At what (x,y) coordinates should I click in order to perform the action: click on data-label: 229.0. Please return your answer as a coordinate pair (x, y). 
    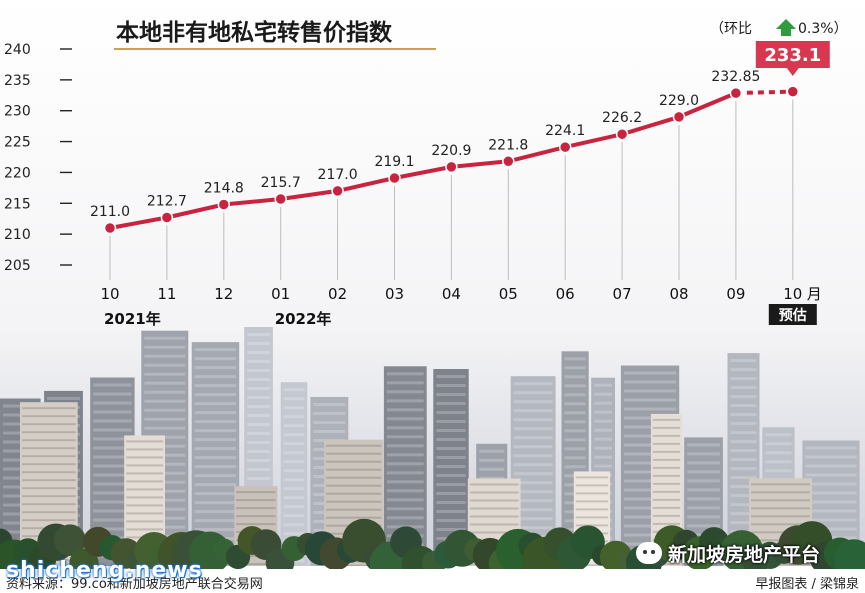
    Looking at the image, I should click on (679, 101).